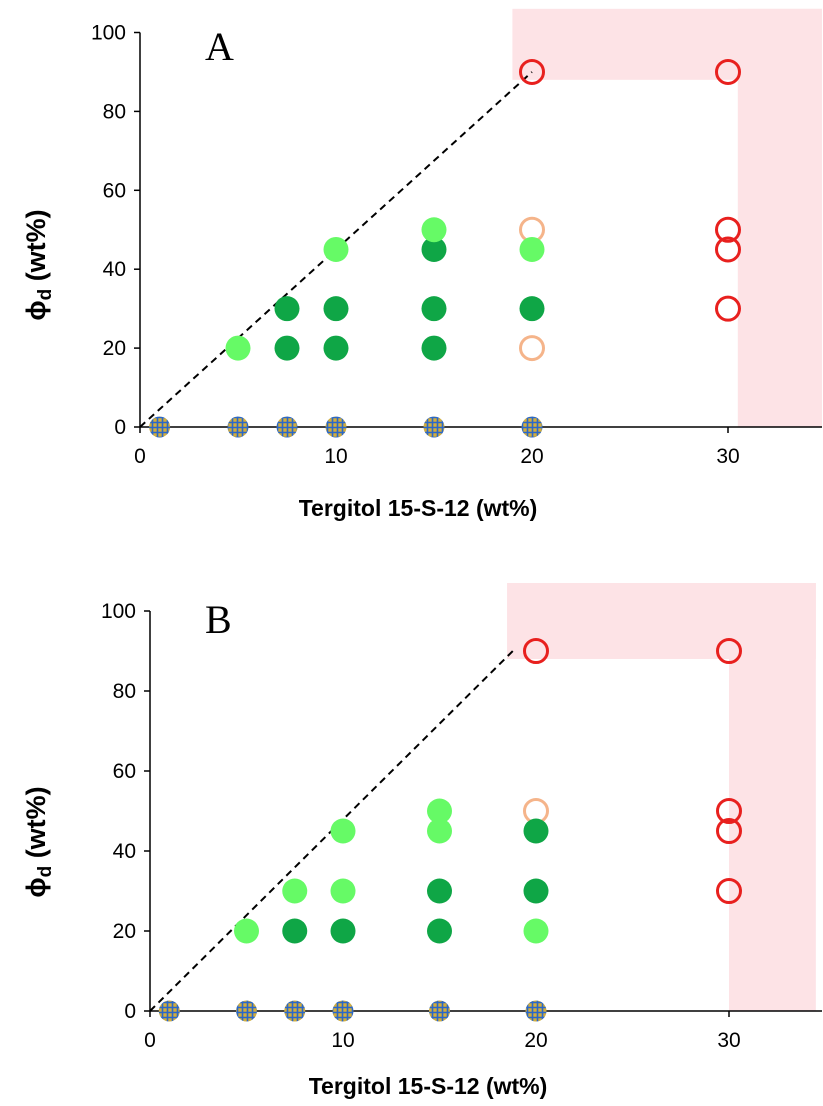 The height and width of the screenshot is (1106, 823). What do you see at coordinates (124, 691) in the screenshot?
I see `panel-b-y-tick-label: 80` at bounding box center [124, 691].